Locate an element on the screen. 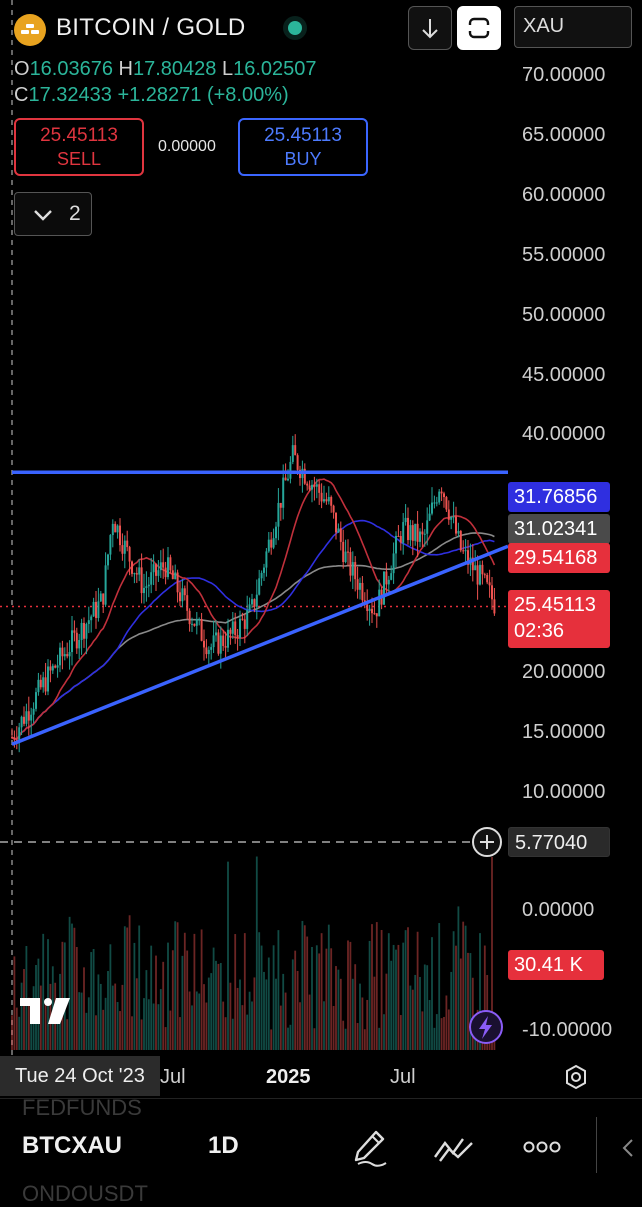 Image resolution: width=642 pixels, height=1207 pixels. volume-tick: -10.00000 is located at coordinates (567, 1030).